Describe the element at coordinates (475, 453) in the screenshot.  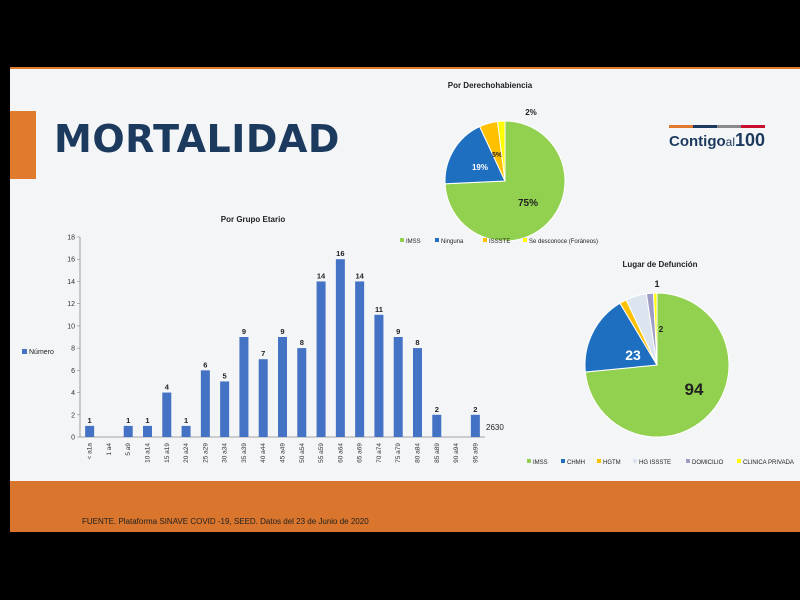
I see `x-tick-label: 95 a99` at that location.